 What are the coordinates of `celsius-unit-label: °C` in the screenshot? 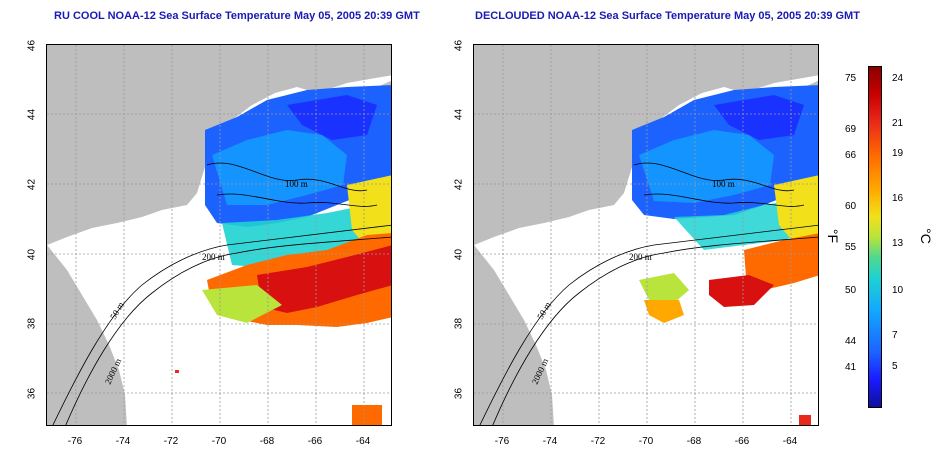 It's located at (925, 236).